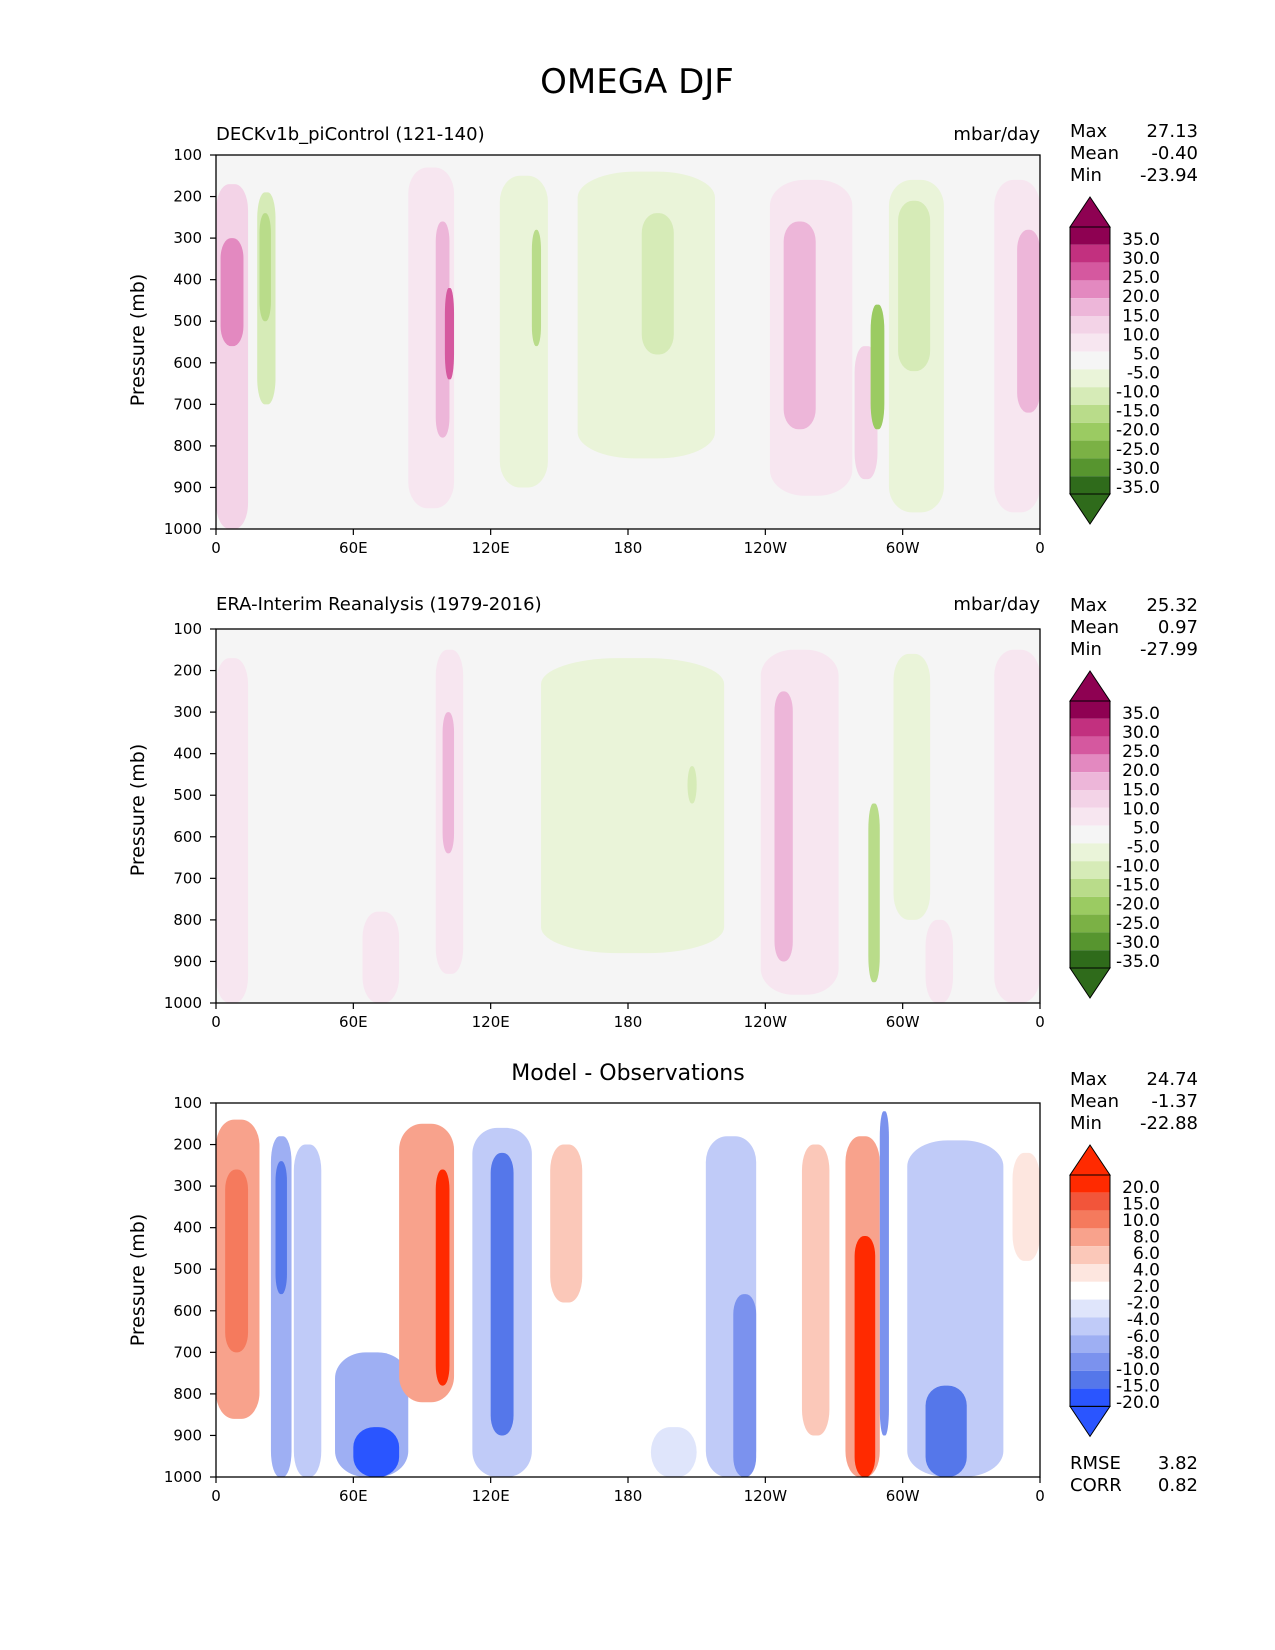 Image resolution: width=1275 pixels, height=1650 pixels. I want to click on x-tick-label: 0, so click(1040, 1022).